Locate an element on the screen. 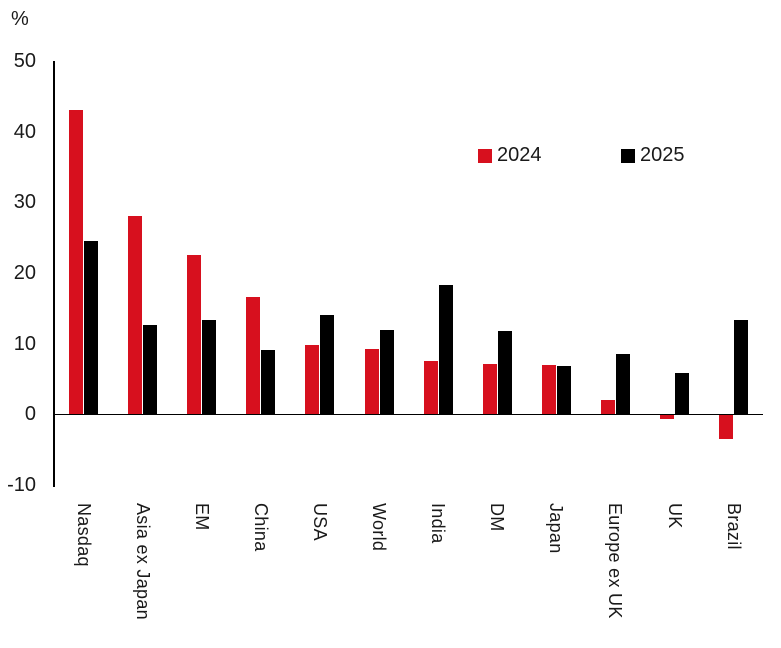  x-label-india: India is located at coordinates (438, 523).